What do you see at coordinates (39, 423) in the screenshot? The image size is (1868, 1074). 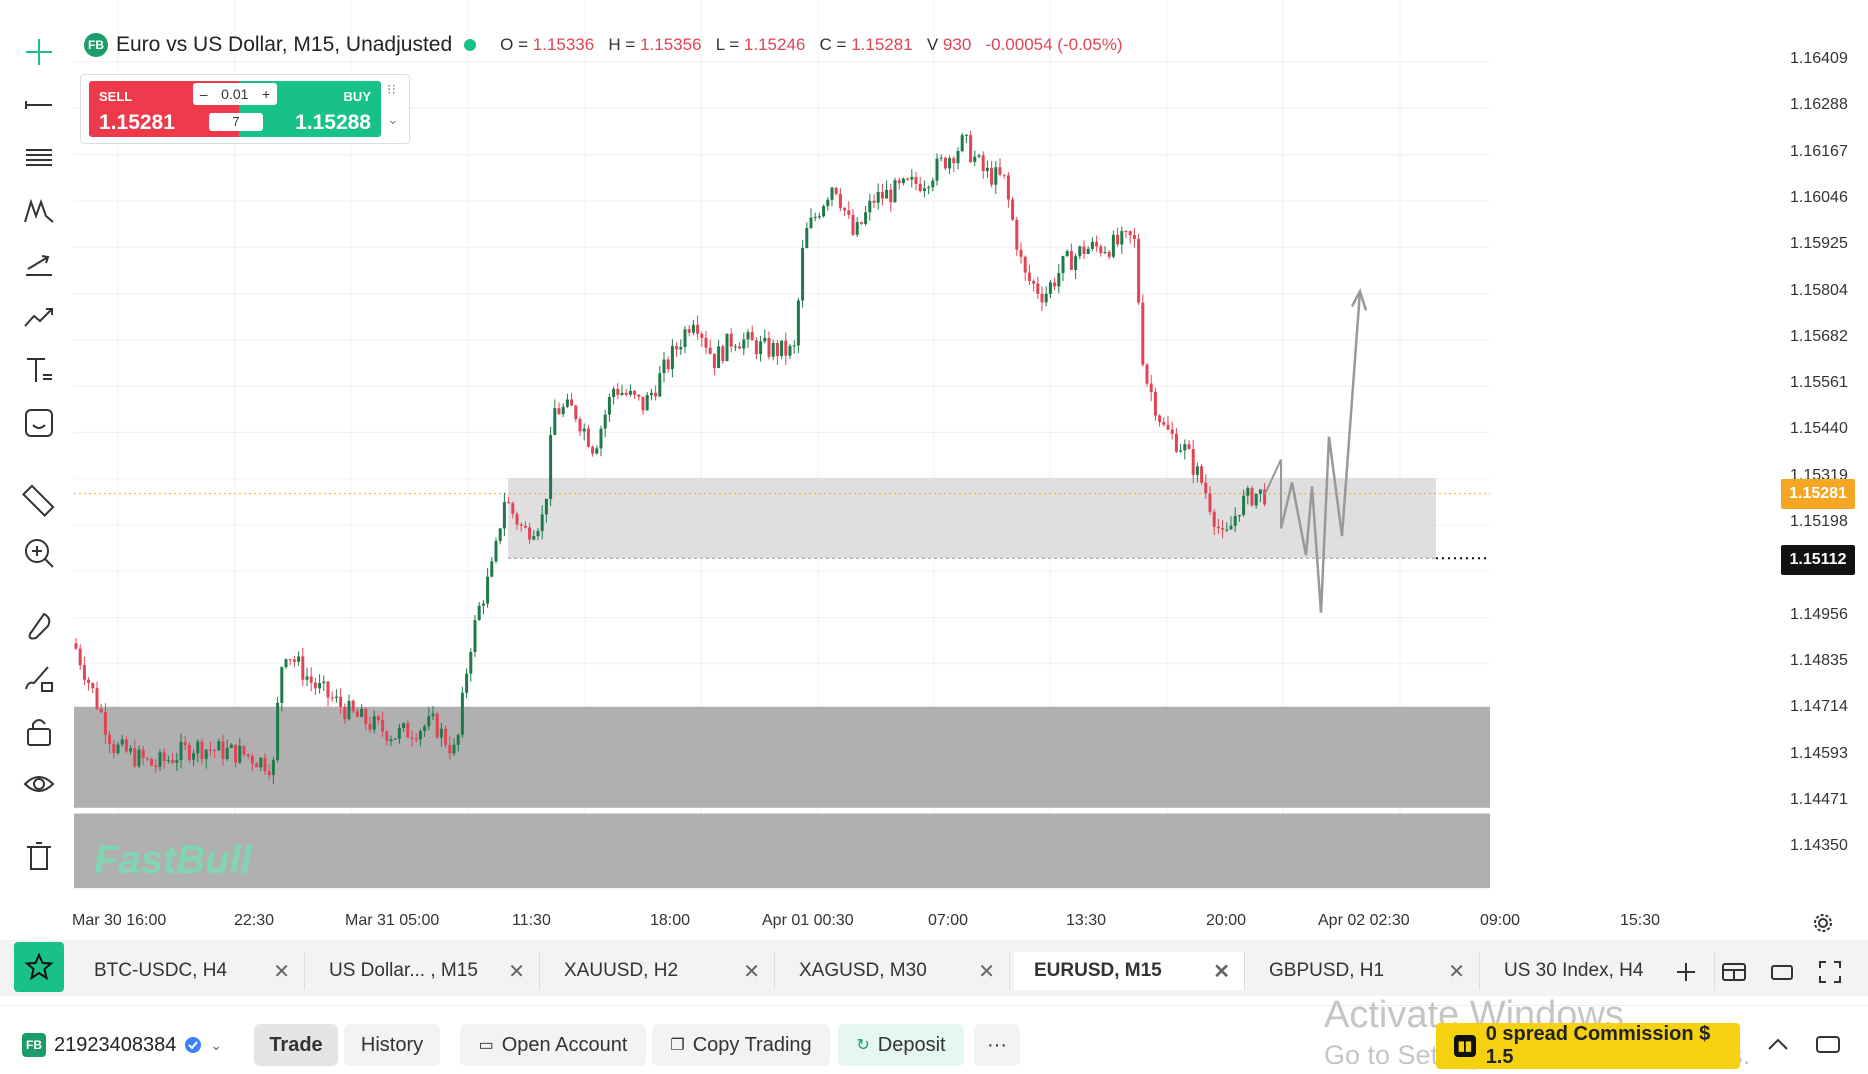 I see `emoji-icon` at bounding box center [39, 423].